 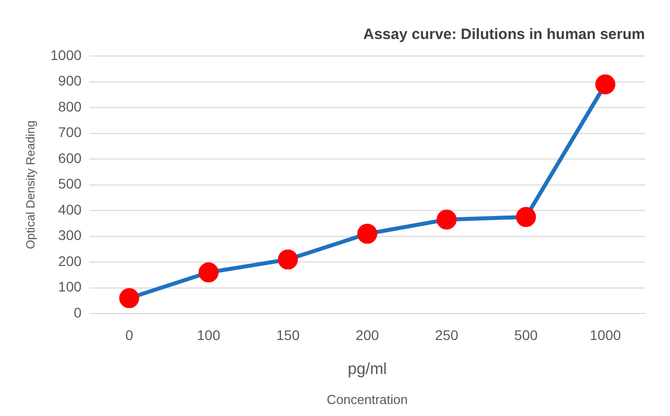 I want to click on y-tick-label: 100, so click(x=70, y=286).